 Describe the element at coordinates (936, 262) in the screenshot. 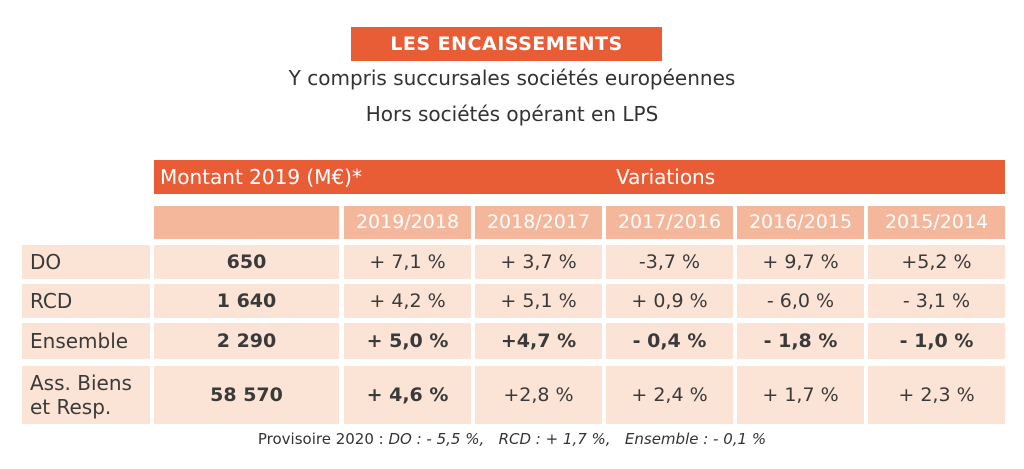

I see `row-value: +5,2 %` at that location.